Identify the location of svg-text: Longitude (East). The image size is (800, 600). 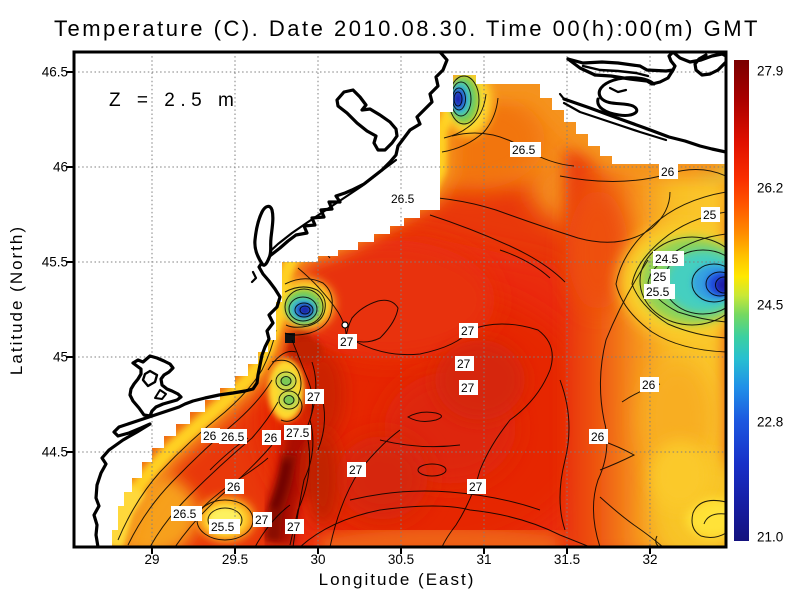
(397, 579).